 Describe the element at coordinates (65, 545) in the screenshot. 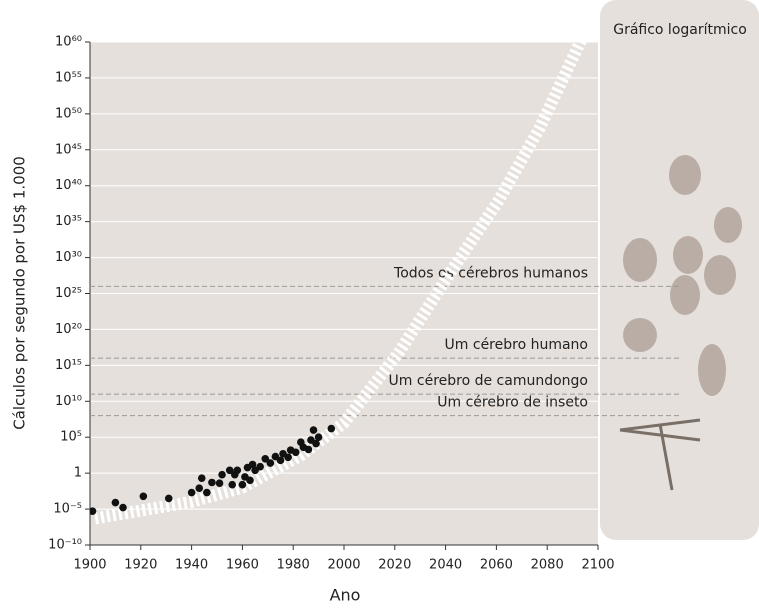

I see `y-tick-label: 10⁻¹⁰` at that location.